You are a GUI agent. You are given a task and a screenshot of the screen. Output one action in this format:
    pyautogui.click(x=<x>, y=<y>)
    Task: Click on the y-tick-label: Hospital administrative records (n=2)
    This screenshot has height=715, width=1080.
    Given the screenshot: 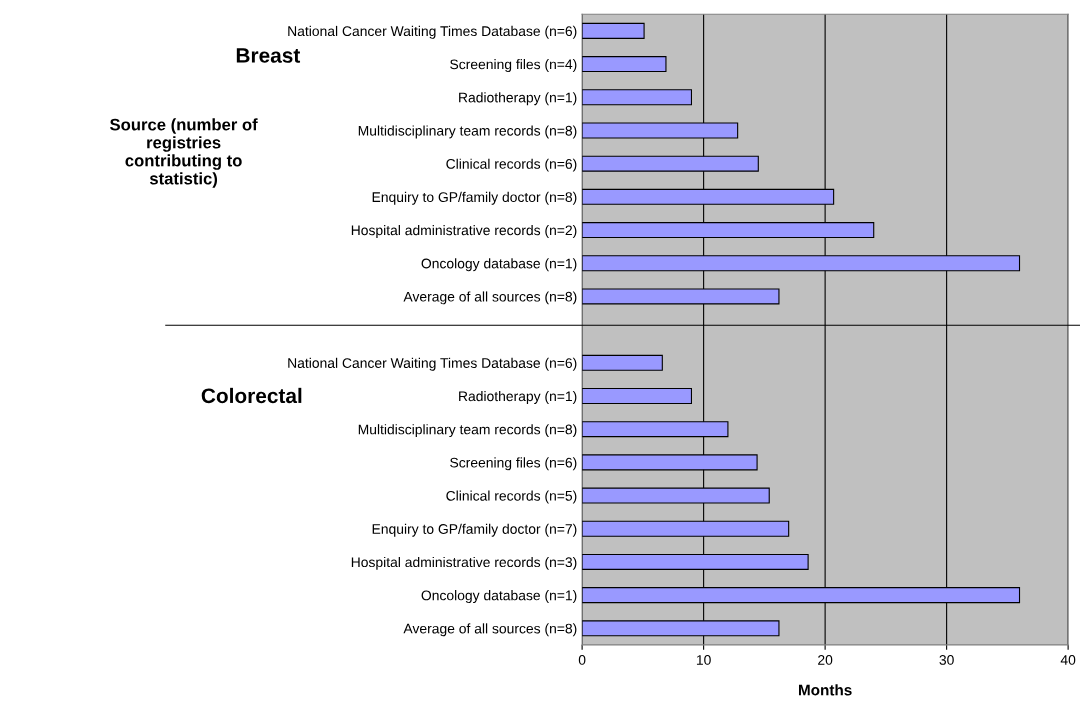 What is the action you would take?
    pyautogui.click(x=464, y=231)
    